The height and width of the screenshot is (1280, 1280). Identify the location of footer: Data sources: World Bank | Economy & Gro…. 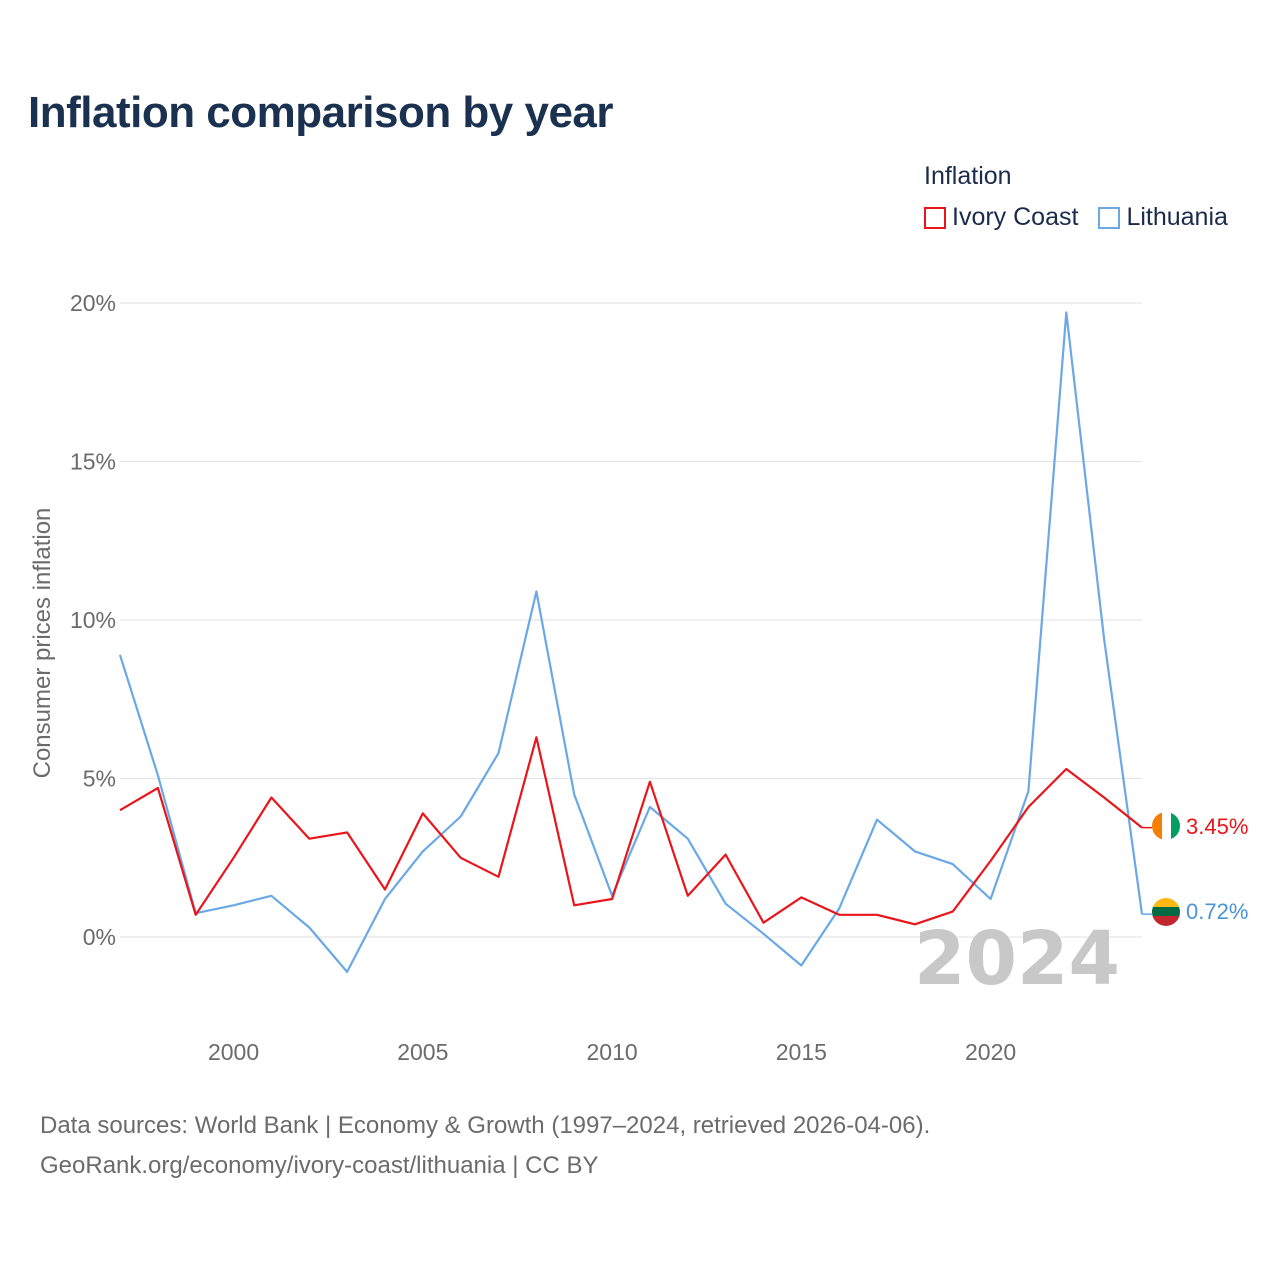
(485, 1146).